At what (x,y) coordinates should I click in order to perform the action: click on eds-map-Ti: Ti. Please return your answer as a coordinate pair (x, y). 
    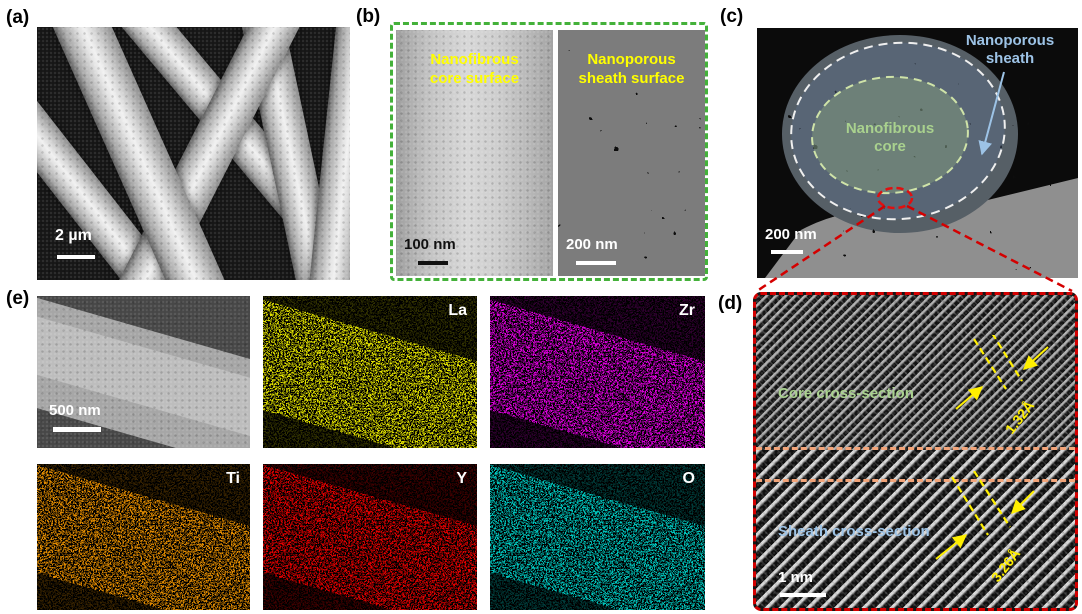
    Looking at the image, I should click on (143, 537).